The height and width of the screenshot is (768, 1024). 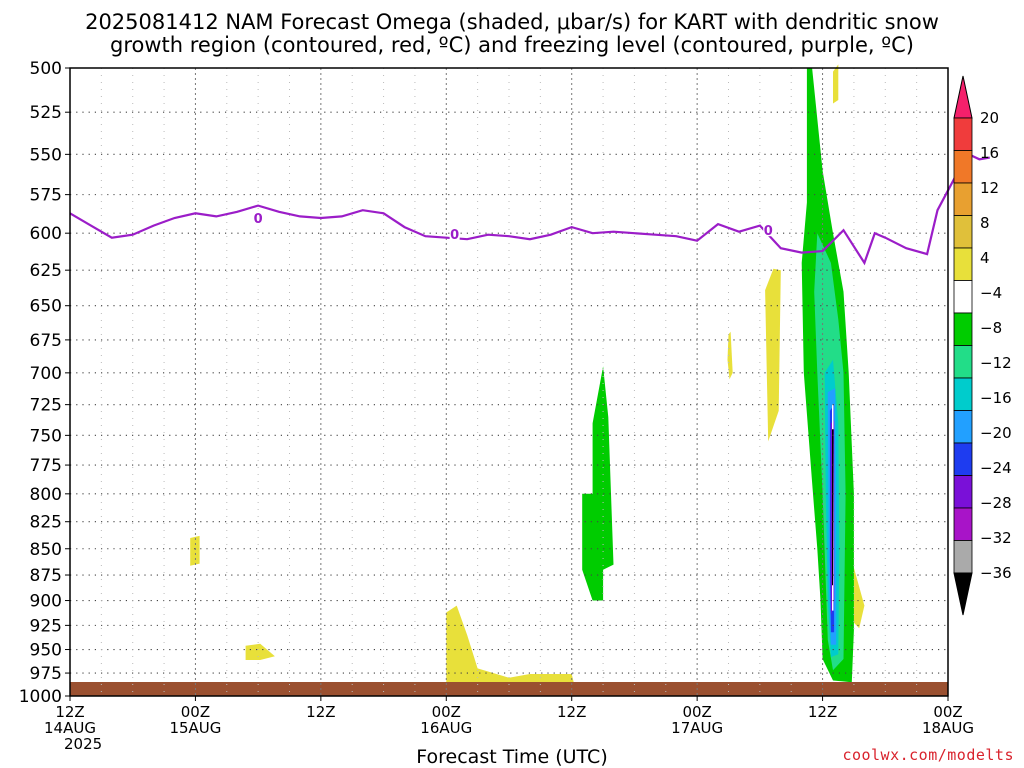 What do you see at coordinates (928, 755) in the screenshot?
I see `credit-text: coolwx.com/modelts` at bounding box center [928, 755].